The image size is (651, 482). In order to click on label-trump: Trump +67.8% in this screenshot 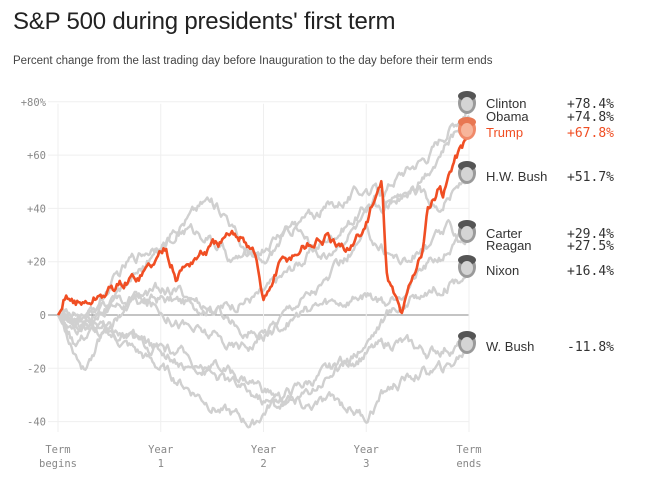, I will do `click(536, 129)`.